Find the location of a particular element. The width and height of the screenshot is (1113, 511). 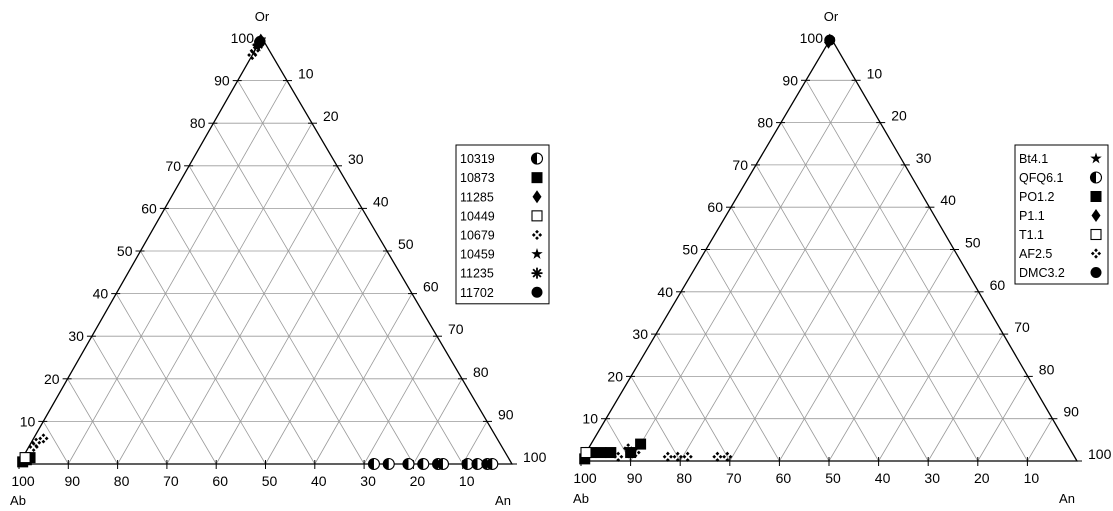

tick-label-an-60: 60 is located at coordinates (431, 287).